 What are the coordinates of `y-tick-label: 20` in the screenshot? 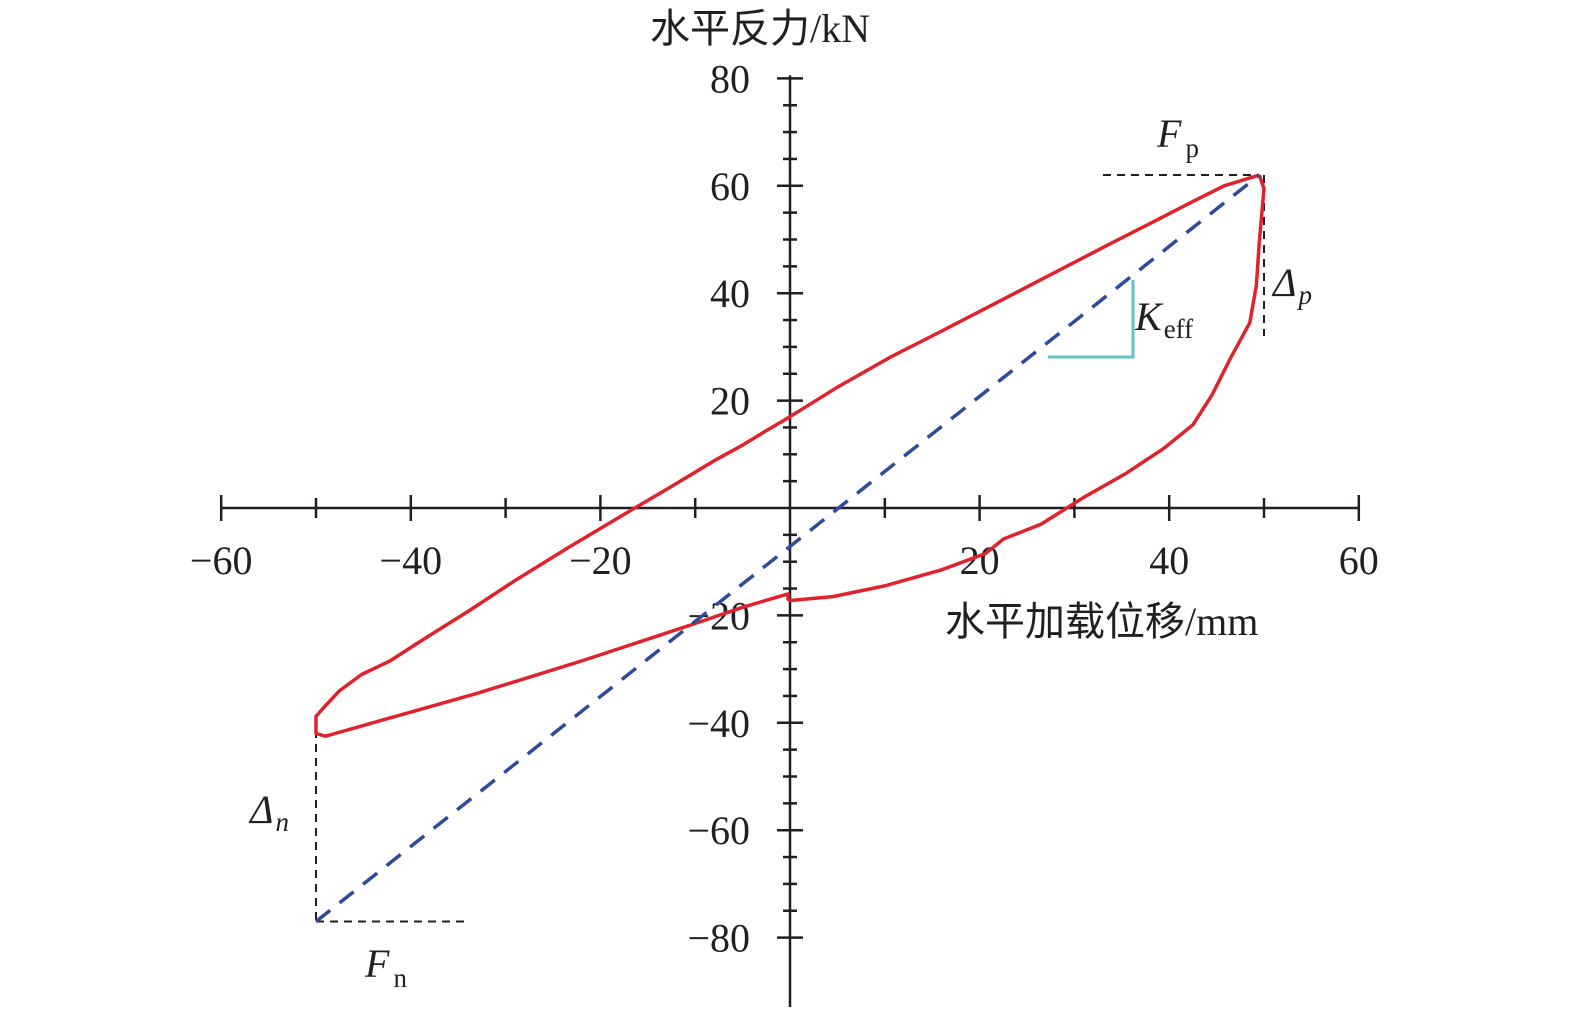 It's located at (730, 401).